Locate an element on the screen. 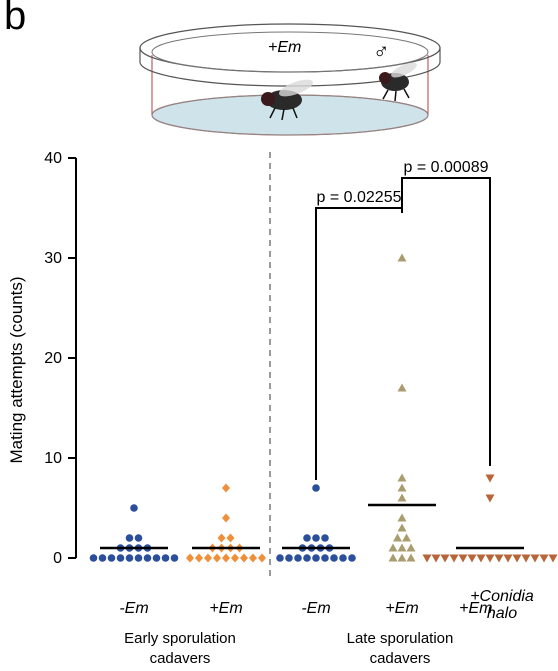 This screenshot has width=558, height=671. y-ticks: 0 10 20 30 40 is located at coordinates (60, 358).